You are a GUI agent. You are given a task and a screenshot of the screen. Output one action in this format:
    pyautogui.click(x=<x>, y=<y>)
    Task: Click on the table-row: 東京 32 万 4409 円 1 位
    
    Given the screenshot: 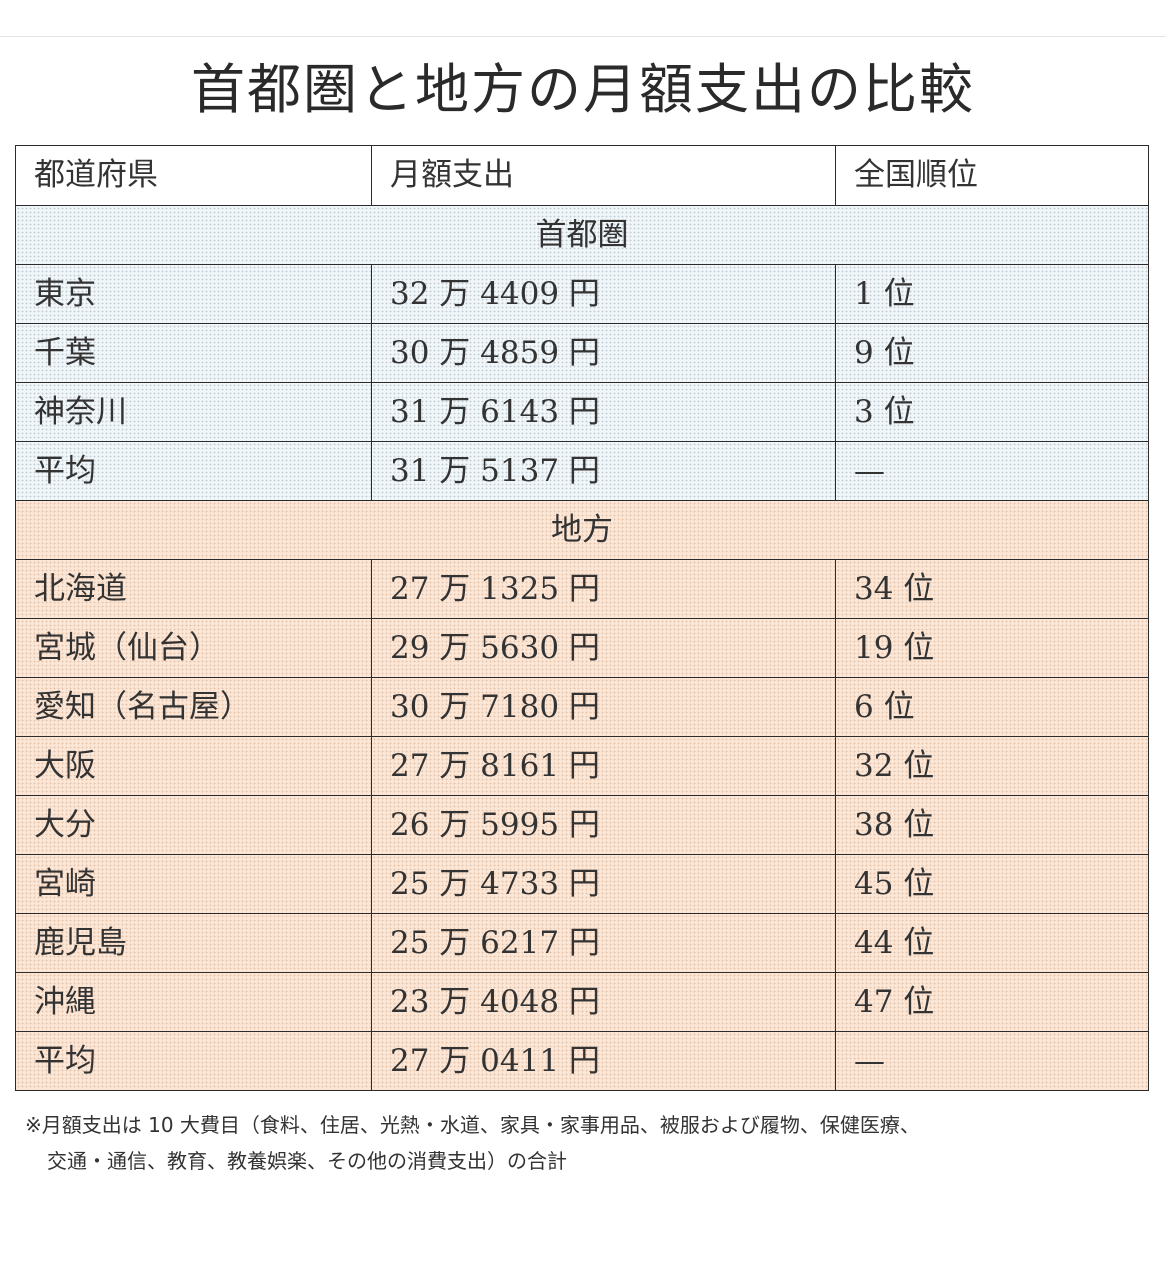 What is the action you would take?
    pyautogui.click(x=582, y=294)
    